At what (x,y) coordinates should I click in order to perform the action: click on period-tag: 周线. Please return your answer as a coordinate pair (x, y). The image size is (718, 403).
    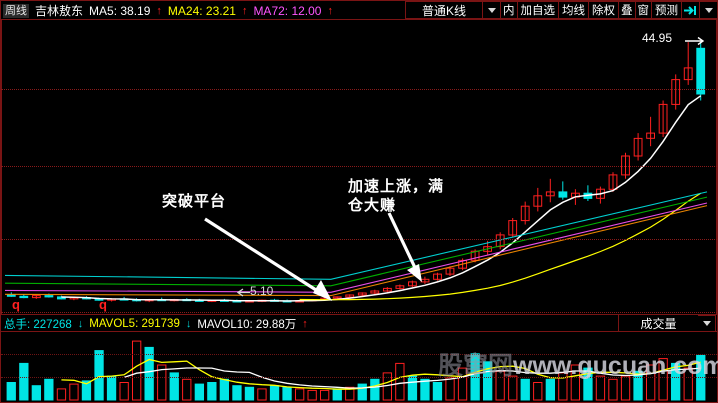
    Looking at the image, I should click on (16, 10).